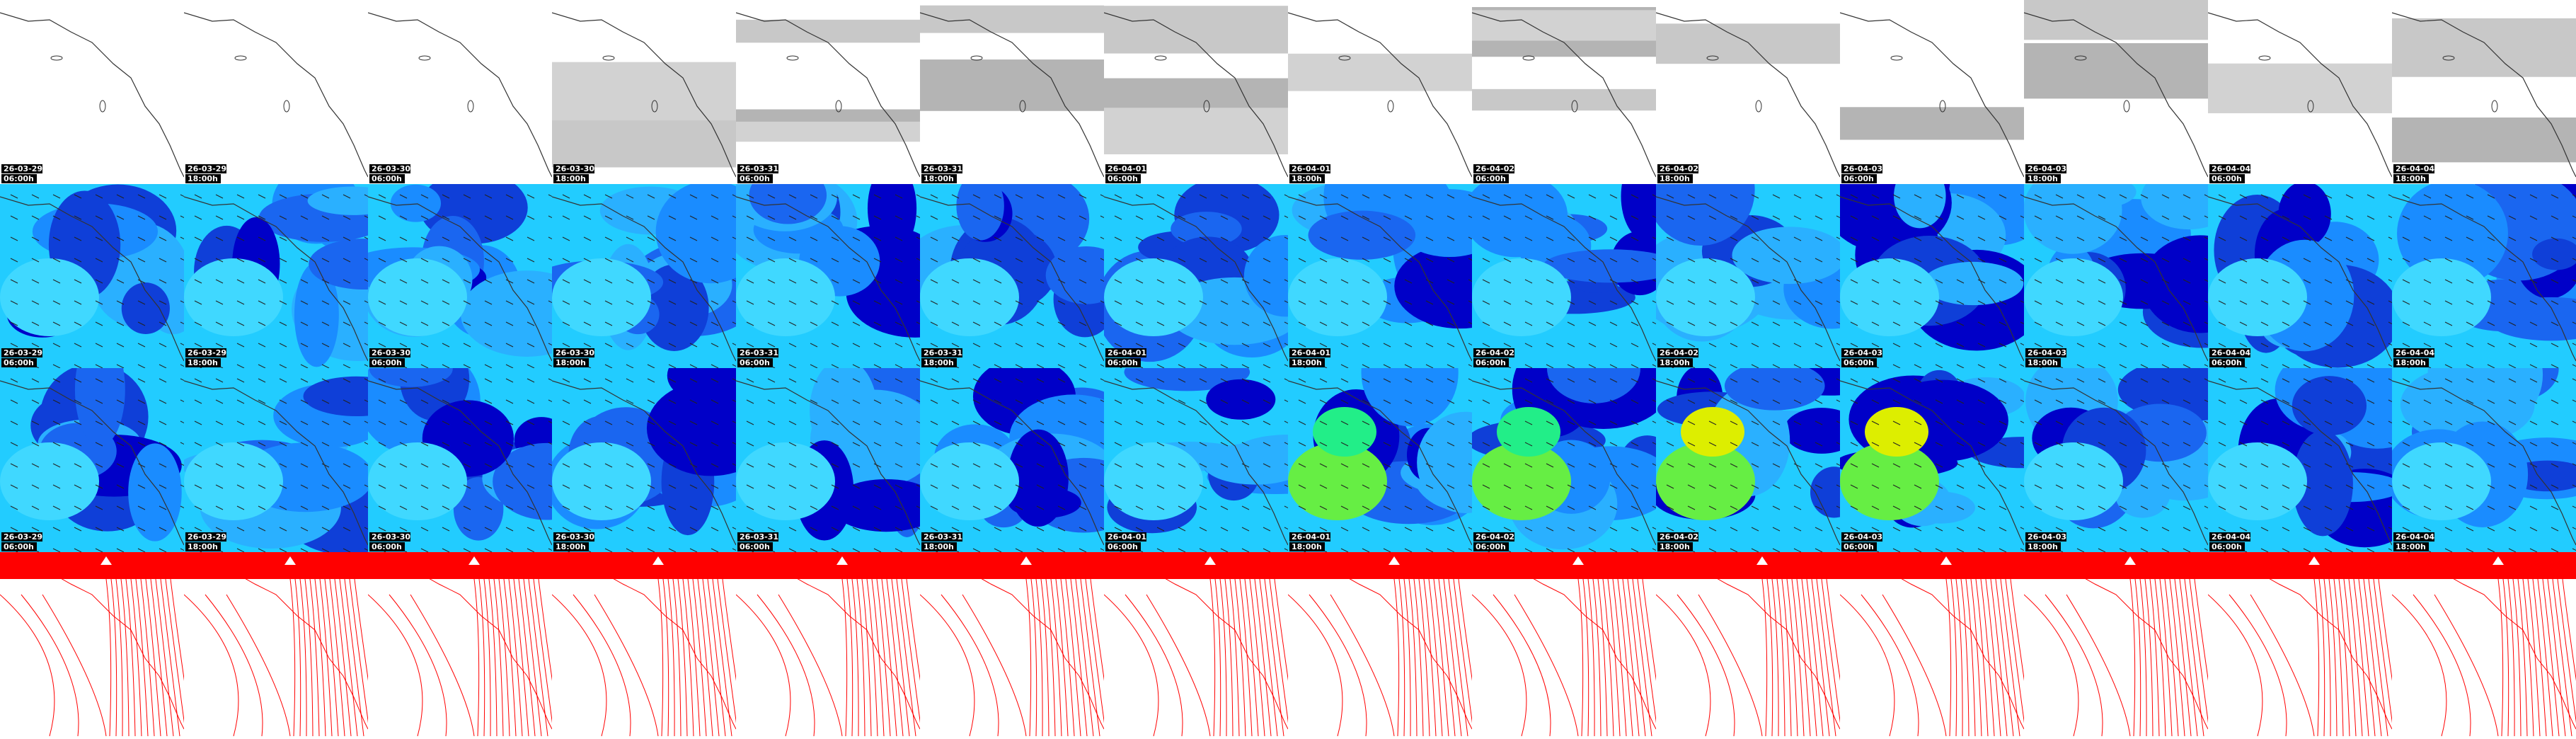 Image resolution: width=2576 pixels, height=739 pixels. Describe the element at coordinates (1196, 565) in the screenshot. I see `pressure-band` at that location.